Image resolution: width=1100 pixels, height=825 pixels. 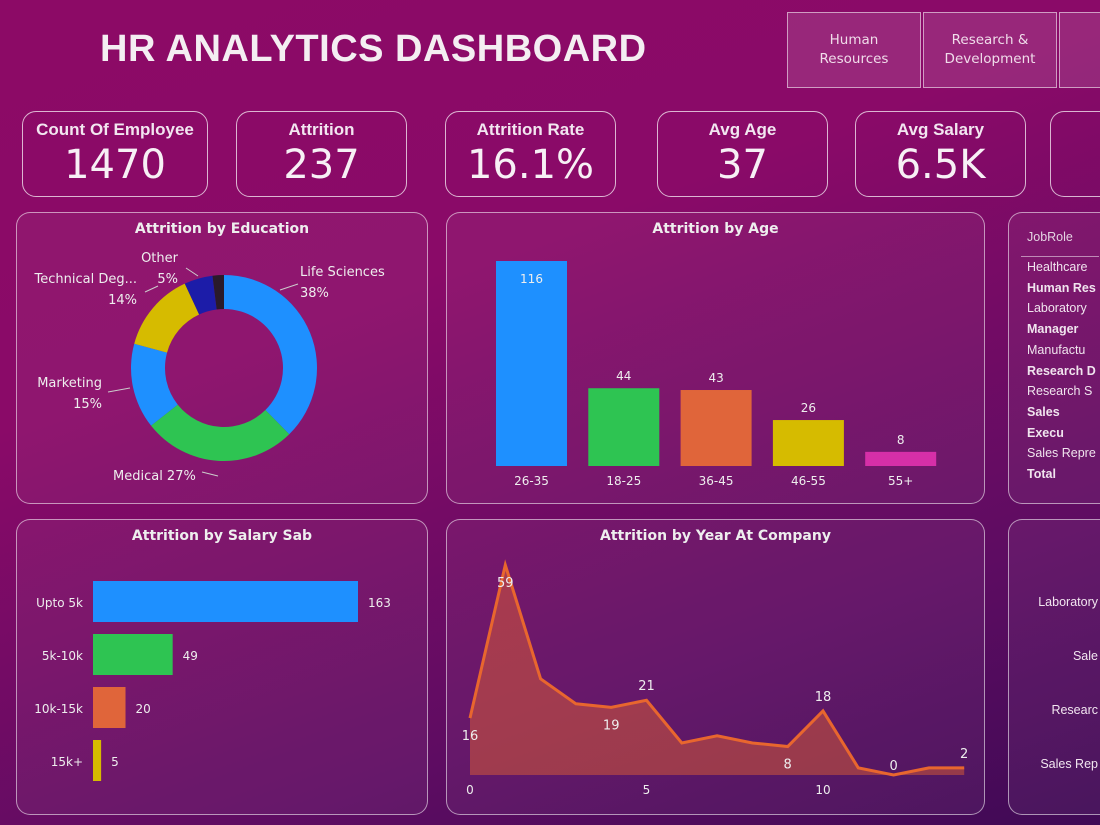 What do you see at coordinates (470, 736) in the screenshot?
I see `data-label: 16` at bounding box center [470, 736].